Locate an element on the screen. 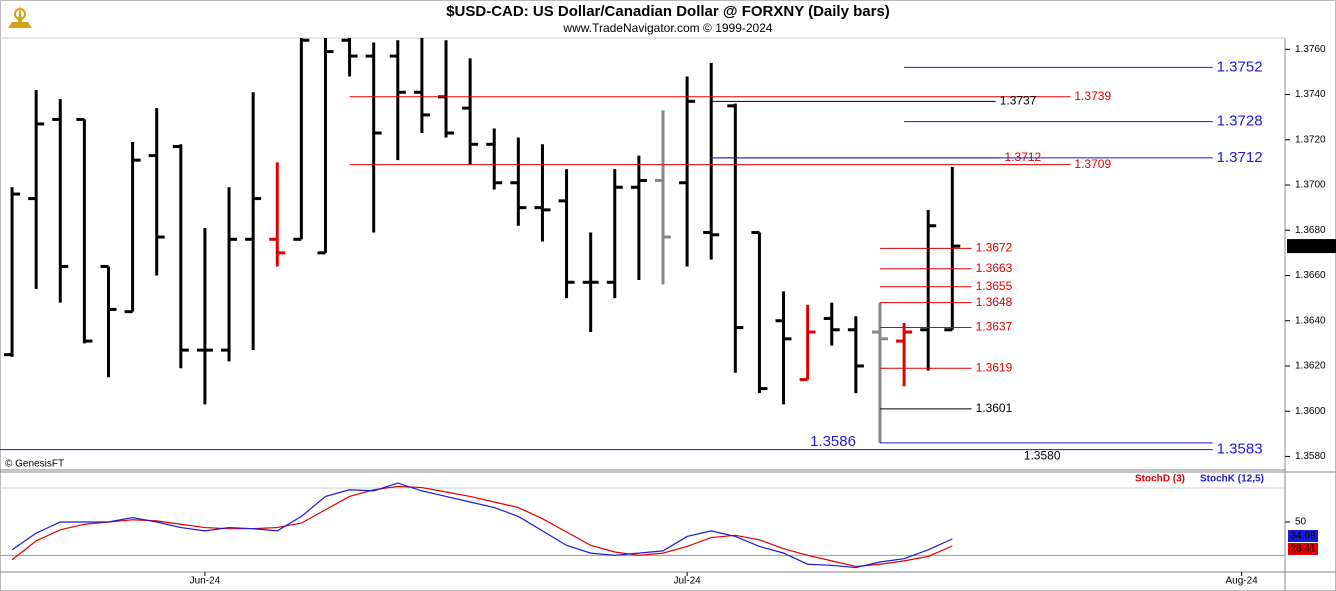  x-tick-label: Aug-24 is located at coordinates (1241, 581).